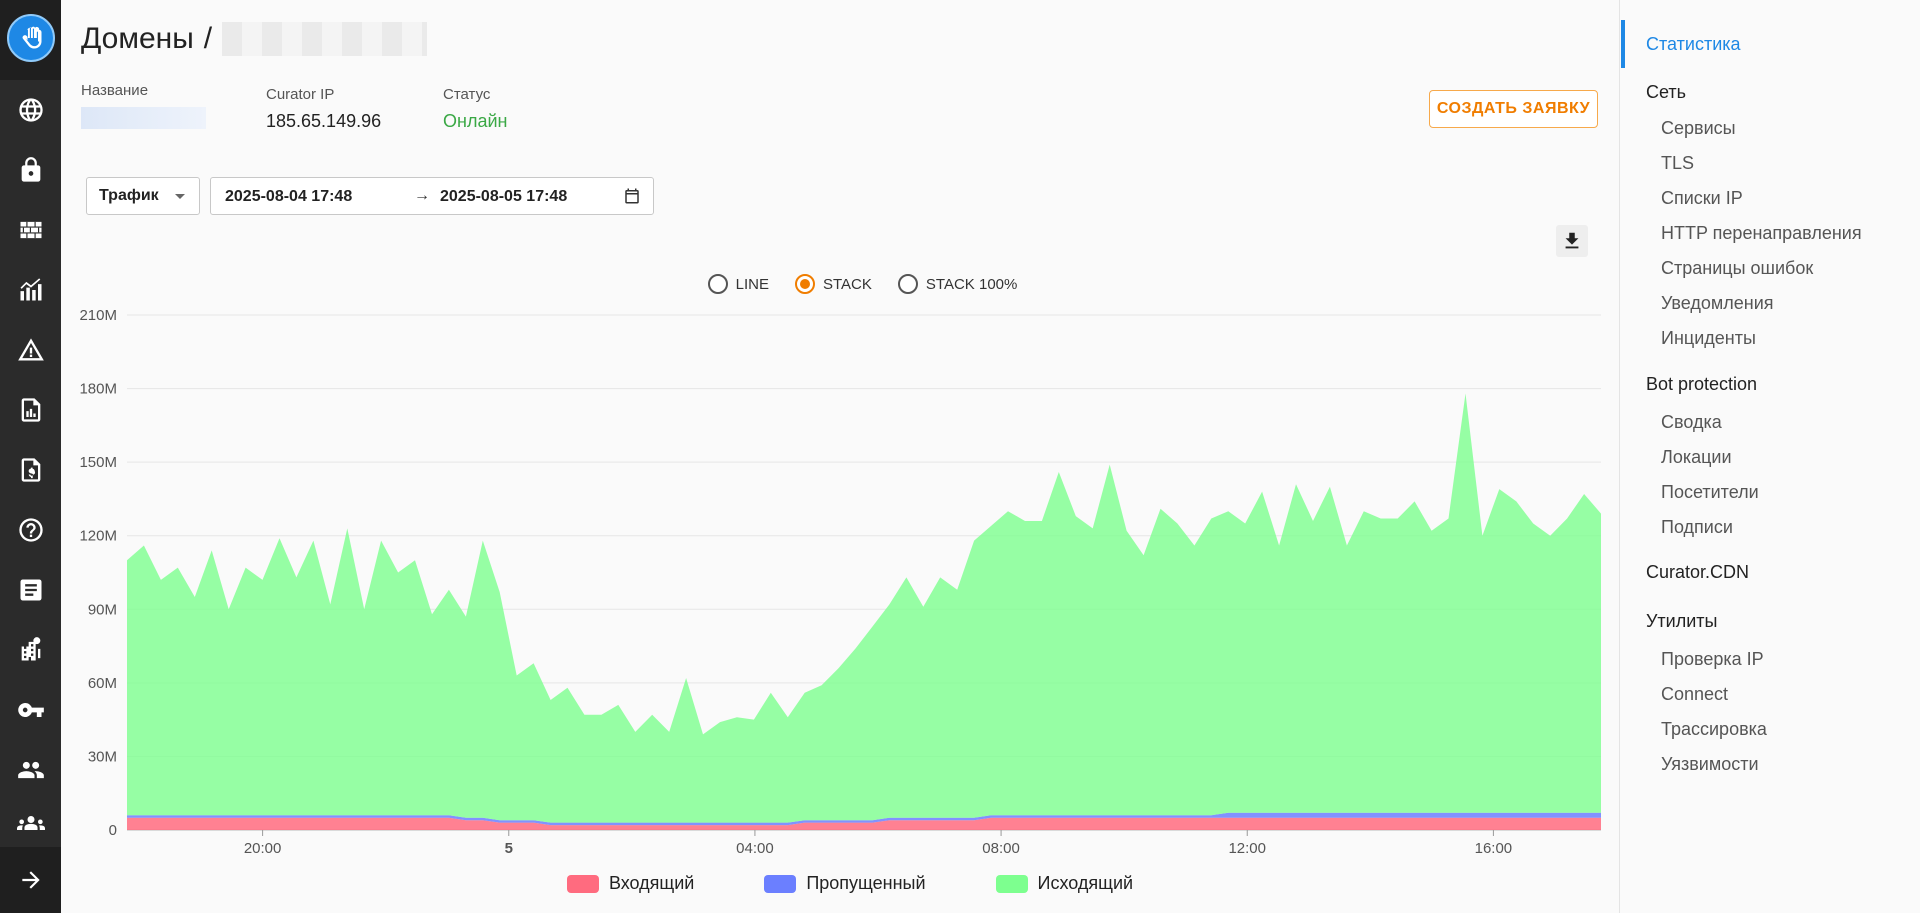 This screenshot has width=1920, height=913. Describe the element at coordinates (30, 530) in the screenshot. I see `help-icon` at that location.